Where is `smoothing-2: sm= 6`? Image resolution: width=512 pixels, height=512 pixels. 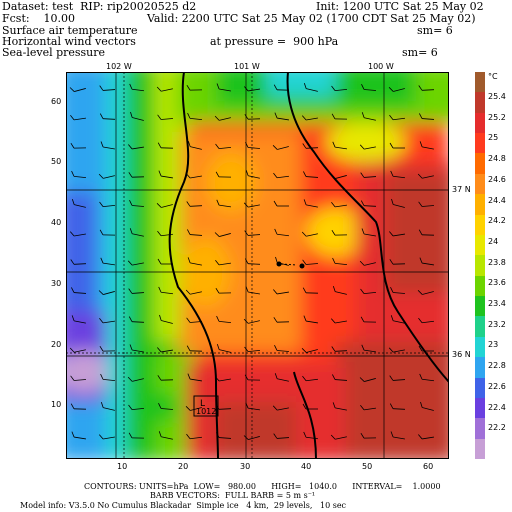
smoothing-2: sm= 6 is located at coordinates (420, 52).